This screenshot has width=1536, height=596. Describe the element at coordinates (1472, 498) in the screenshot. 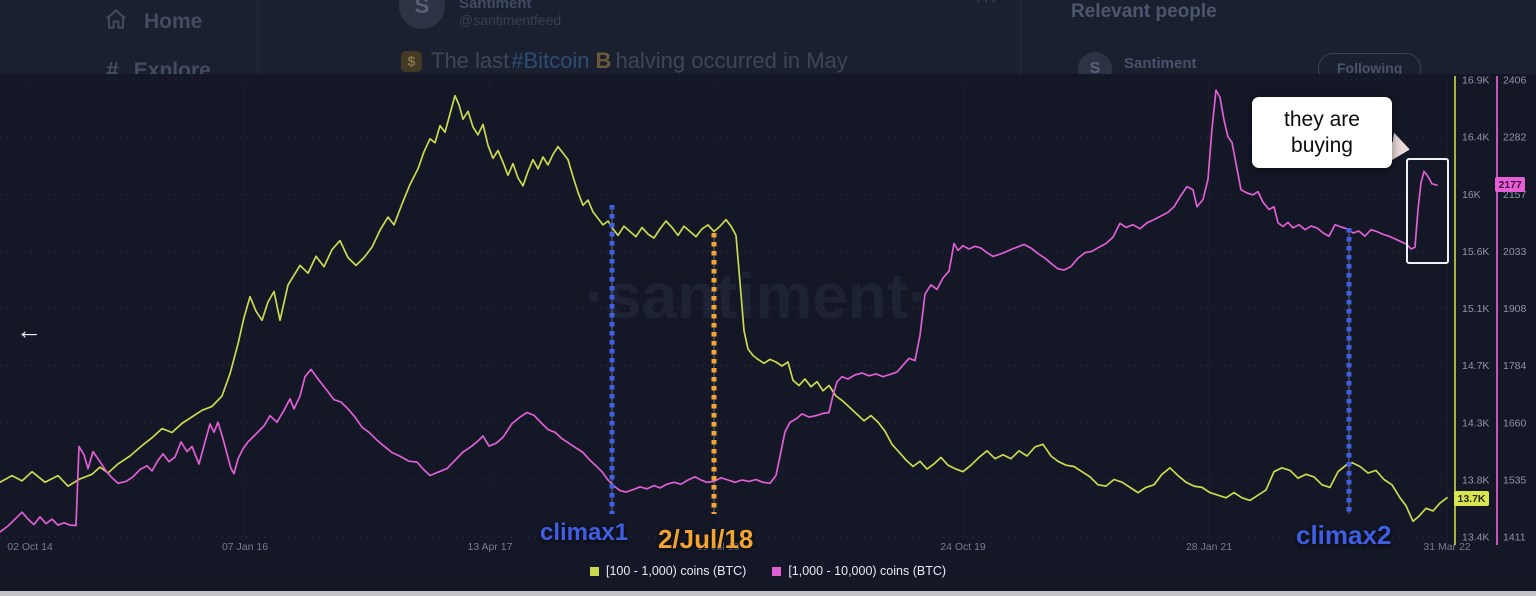

I see `current-value-badge-left: 13.7K` at that location.